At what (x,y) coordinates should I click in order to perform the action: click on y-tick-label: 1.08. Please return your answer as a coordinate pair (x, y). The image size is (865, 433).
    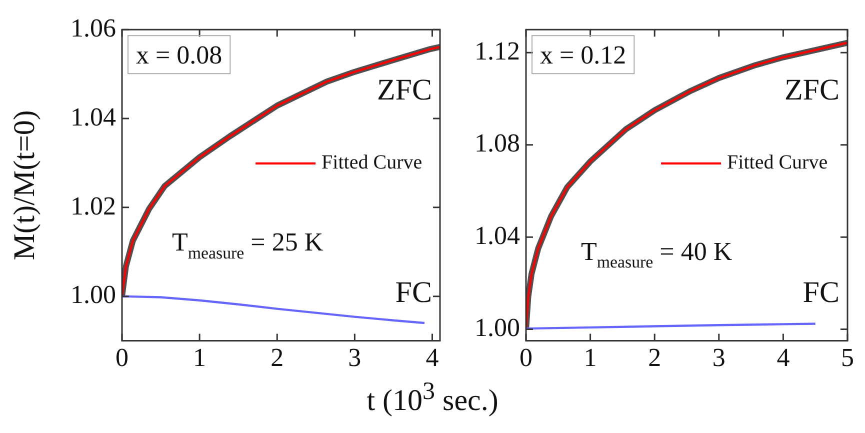
    Looking at the image, I should click on (497, 143).